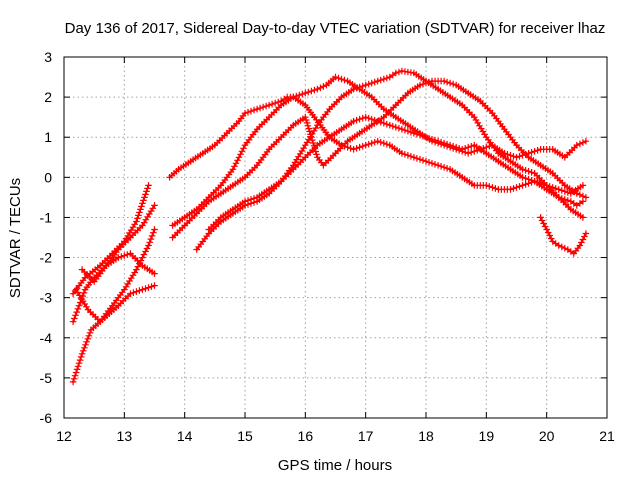  I want to click on y-tick-label: -2, so click(46, 258).